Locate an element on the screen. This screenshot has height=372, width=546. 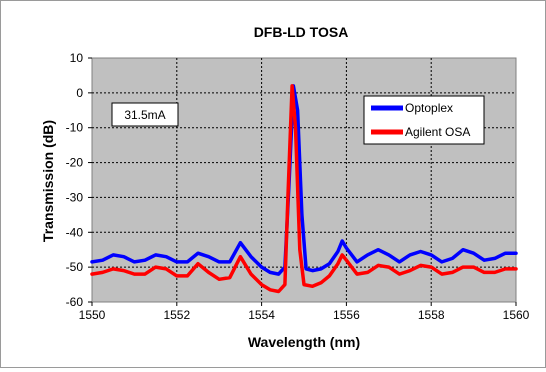
x-tick-label: 1558 is located at coordinates (431, 315).